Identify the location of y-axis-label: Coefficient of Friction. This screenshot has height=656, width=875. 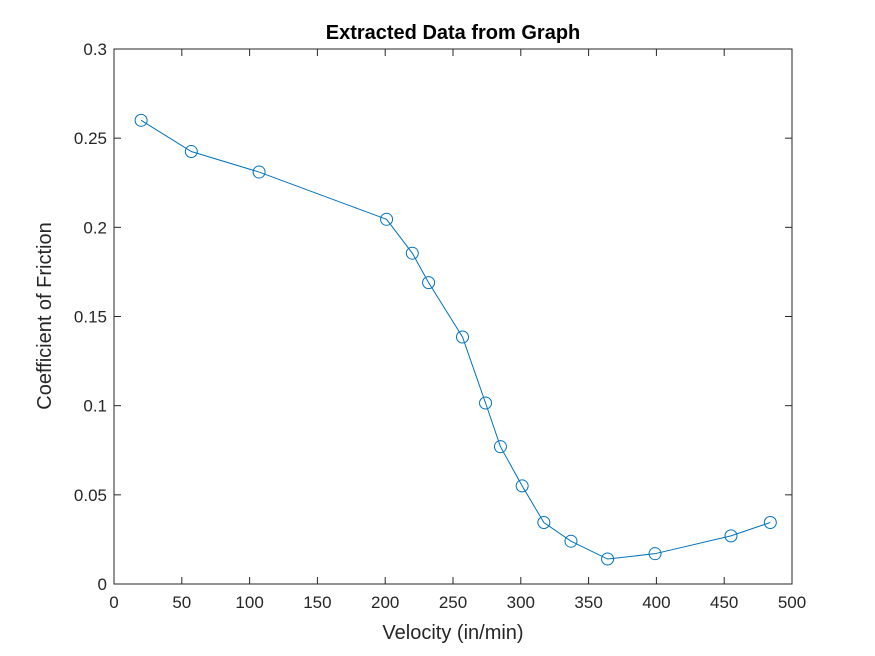
(45, 316).